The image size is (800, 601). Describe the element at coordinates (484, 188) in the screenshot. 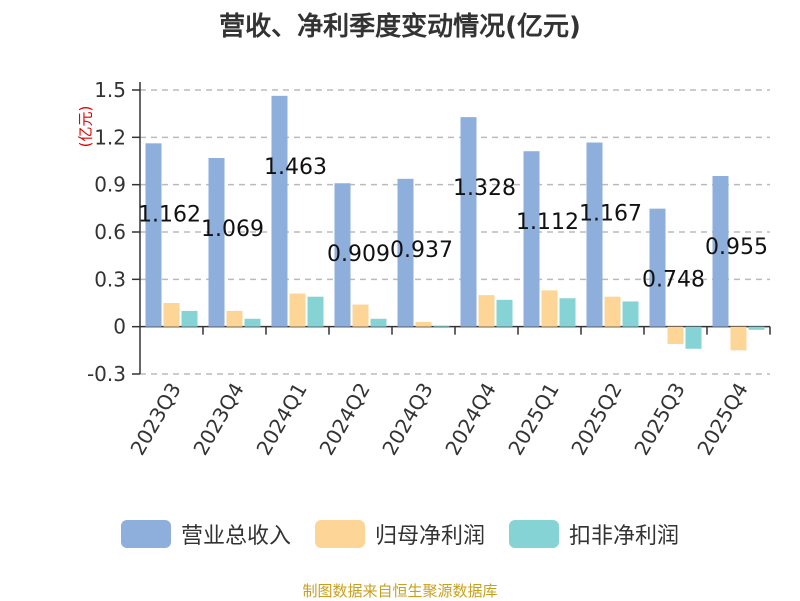

I see `data-label-revenue: 1.328` at that location.